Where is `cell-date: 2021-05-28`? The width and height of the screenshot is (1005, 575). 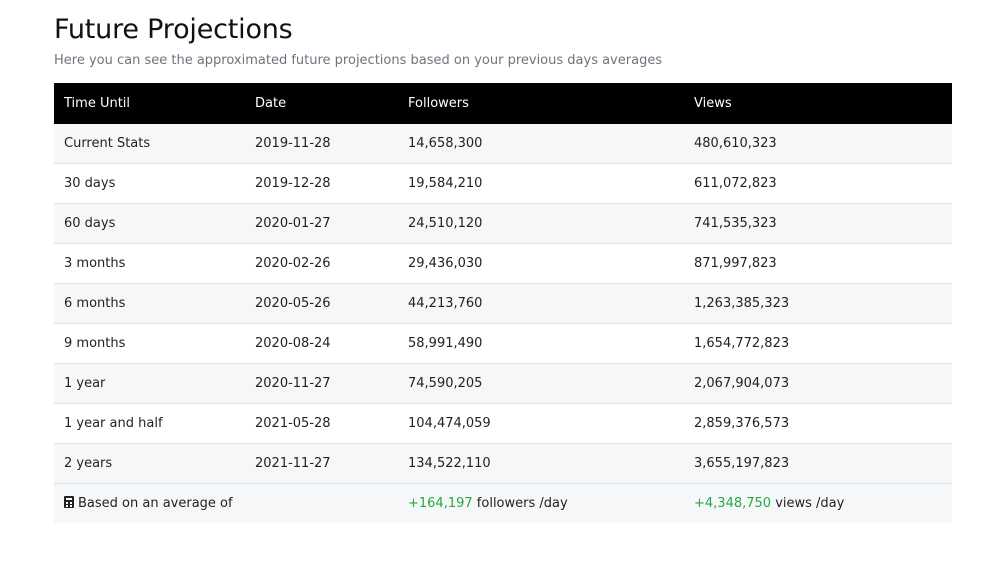
cell-date: 2021-05-28 is located at coordinates (321, 423).